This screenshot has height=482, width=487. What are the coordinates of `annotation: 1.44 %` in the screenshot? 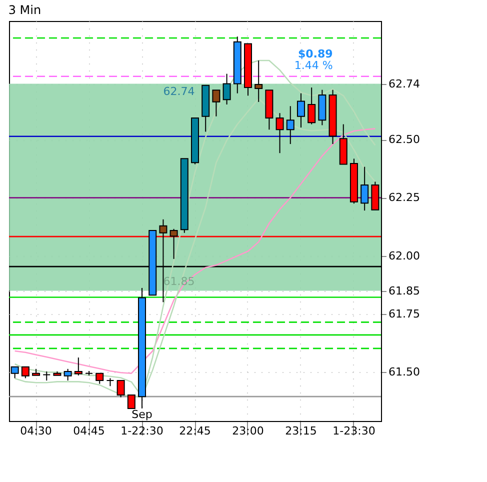 It's located at (313, 65).